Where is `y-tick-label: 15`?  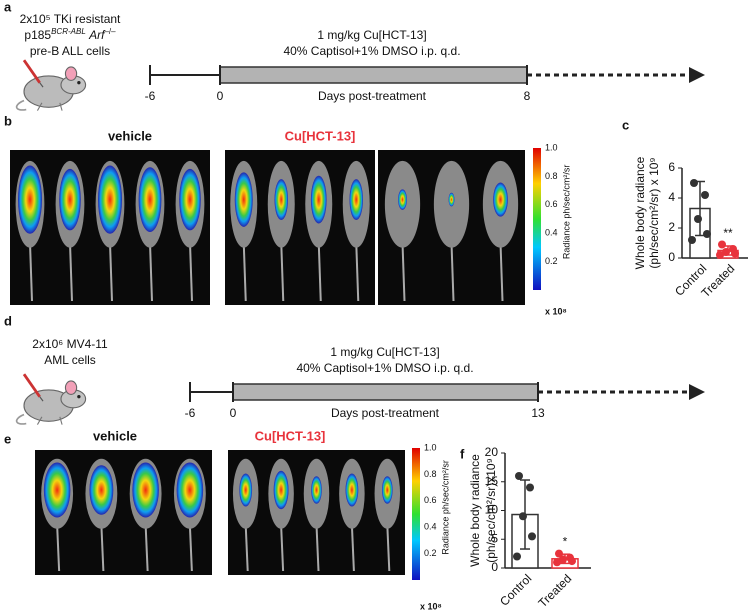 y-tick-label: 15 is located at coordinates (492, 481).